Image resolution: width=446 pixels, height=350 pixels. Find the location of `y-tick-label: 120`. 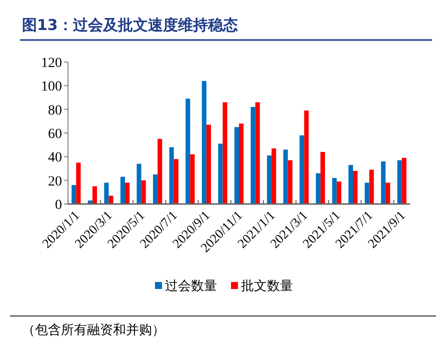

y-tick-label: 120 is located at coordinates (51, 63).